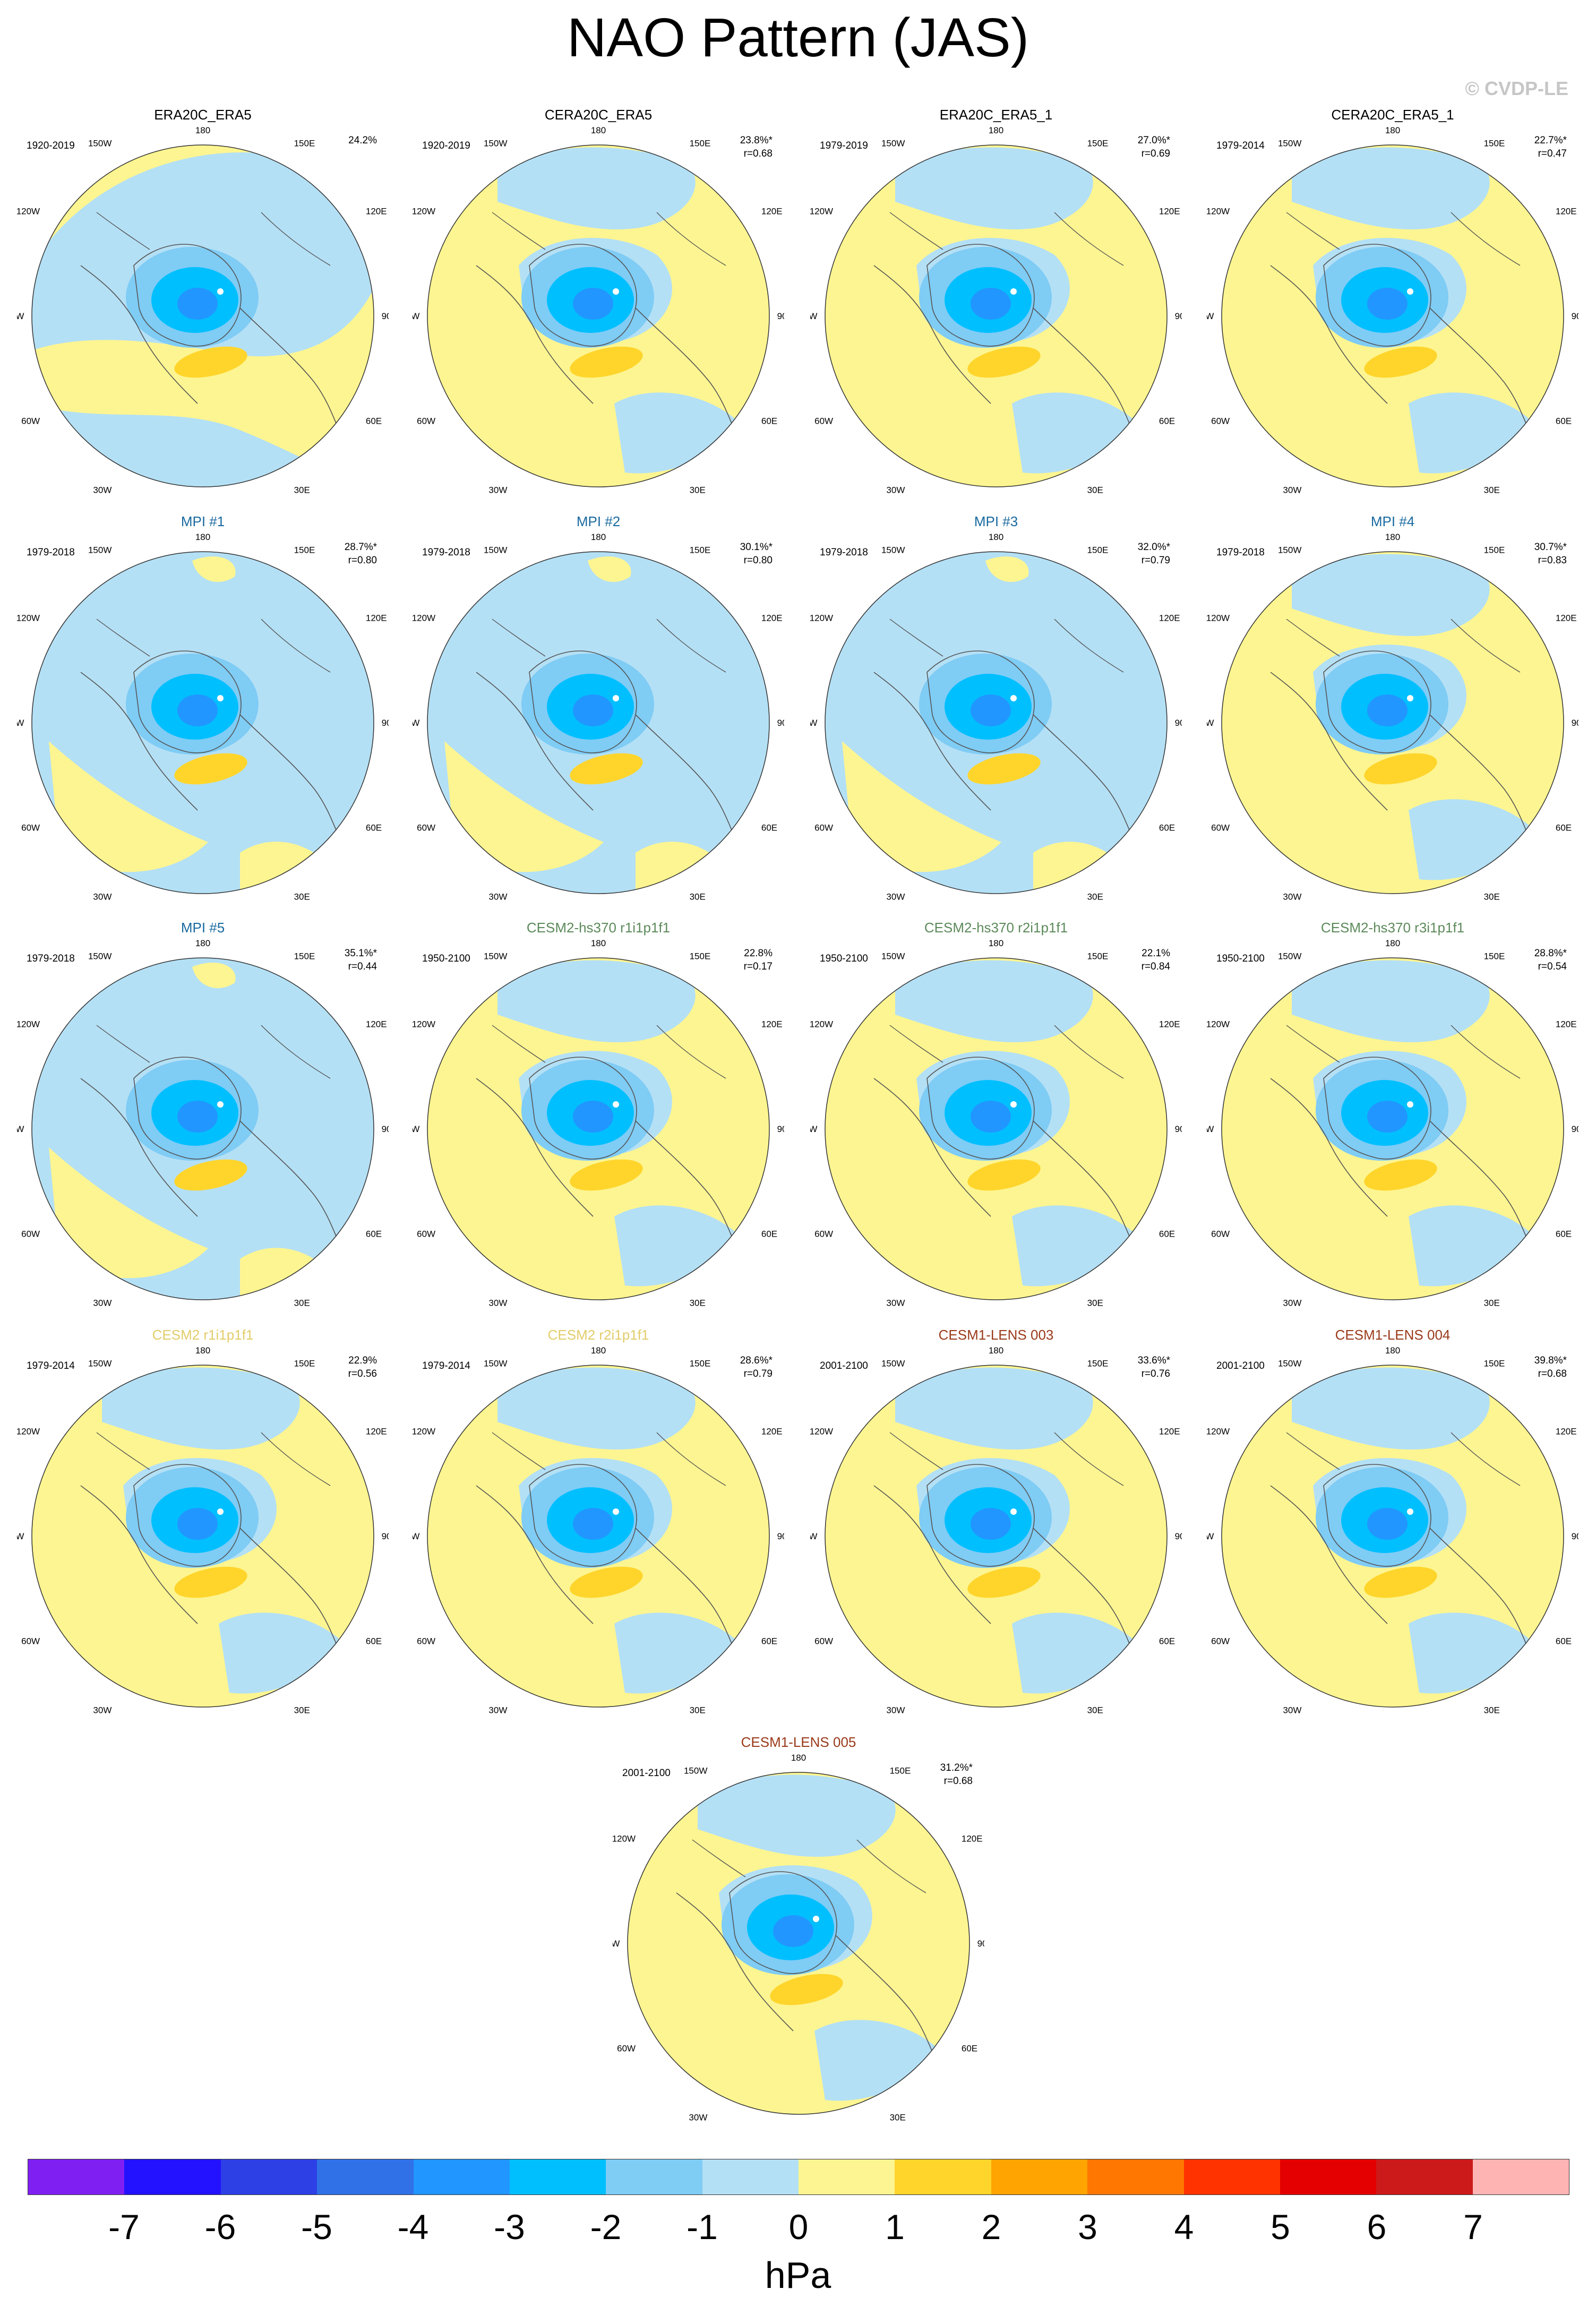  I want to click on pattern-correlation: r=0.17, so click(758, 966).